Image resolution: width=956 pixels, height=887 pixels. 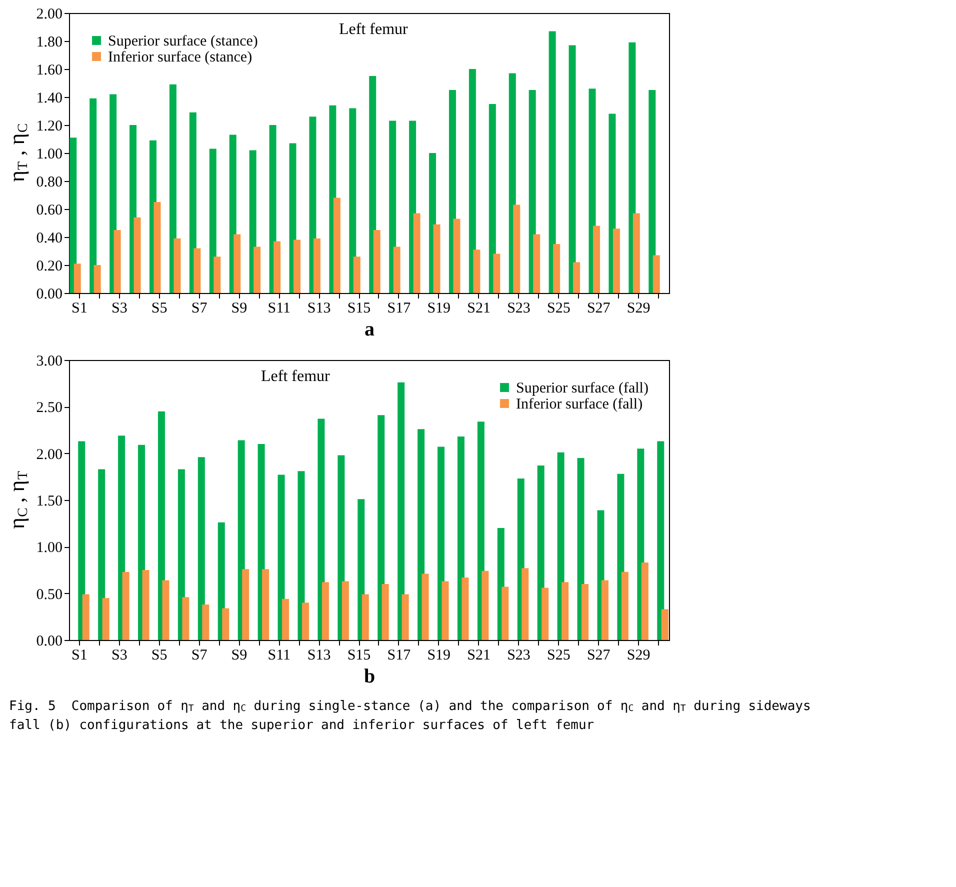 What do you see at coordinates (319, 656) in the screenshot?
I see `x-tick-label: S13` at bounding box center [319, 656].